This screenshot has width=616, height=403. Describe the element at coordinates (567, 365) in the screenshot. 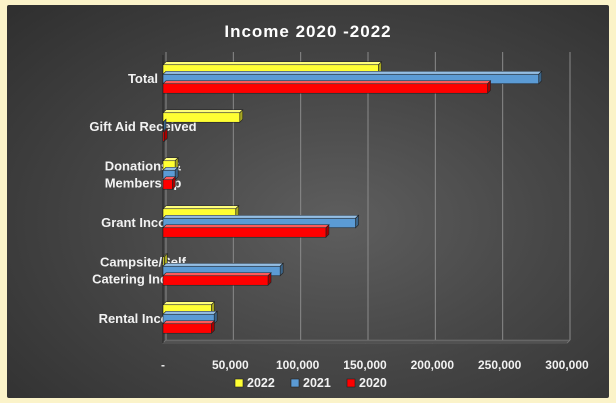

I see `x-tick-label: 300,000` at that location.